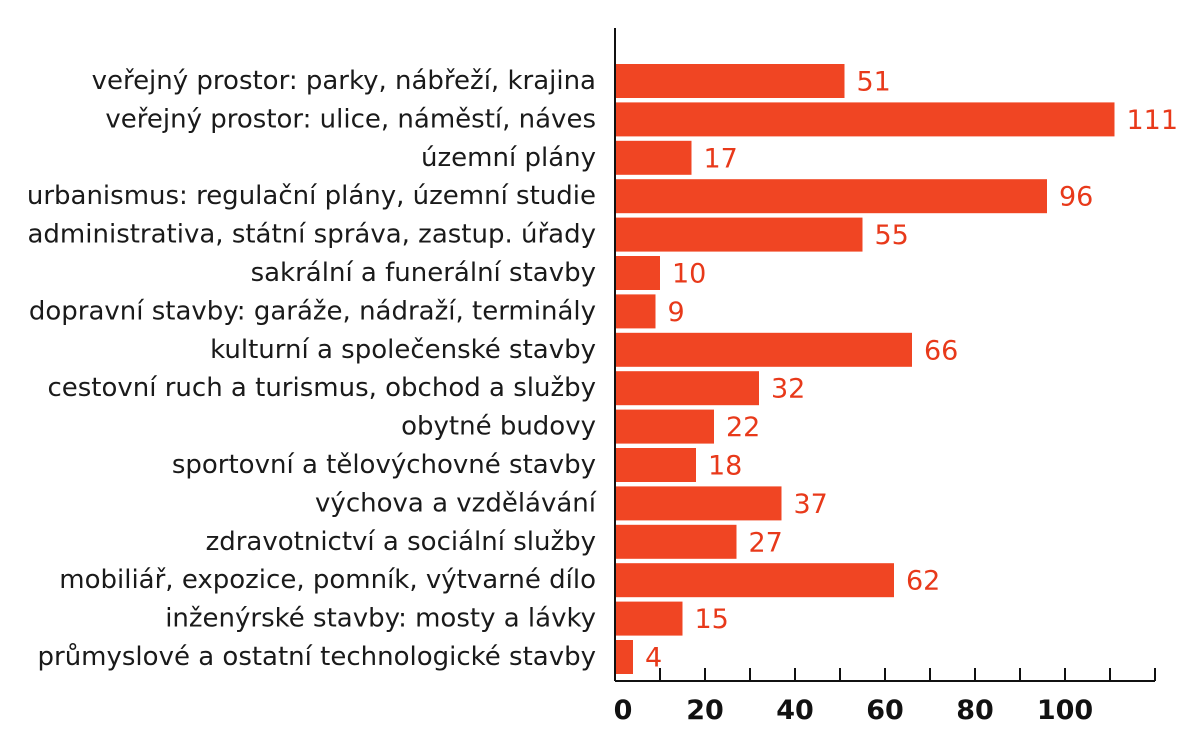 This screenshot has width=1200, height=743. I want to click on value-label: 10, so click(689, 274).